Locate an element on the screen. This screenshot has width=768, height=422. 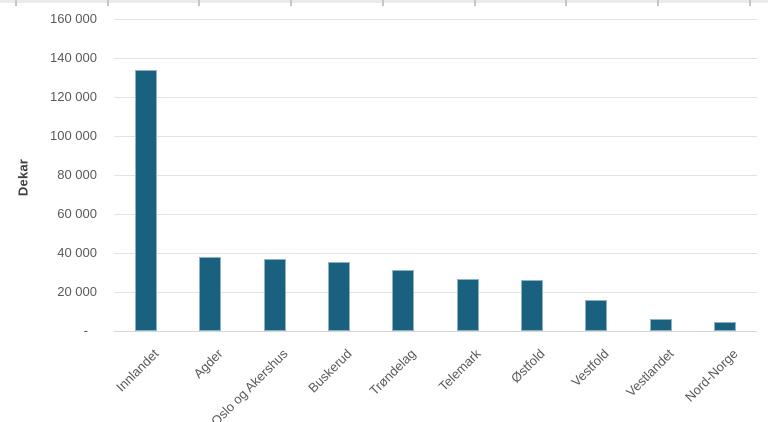
y-tick-label: 160 000 is located at coordinates (73, 18).